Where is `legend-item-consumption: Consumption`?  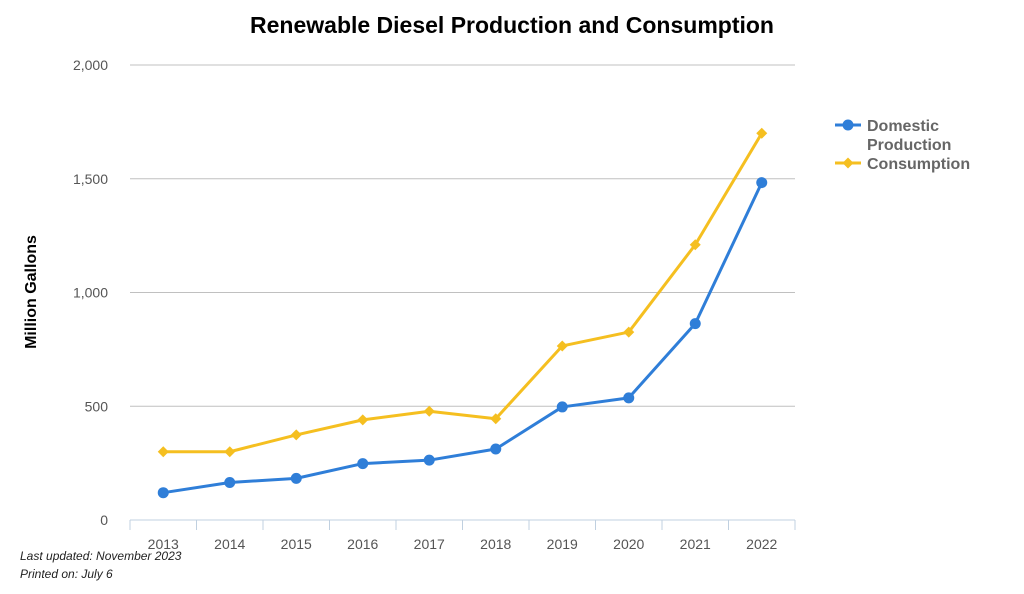 legend-item-consumption: Consumption is located at coordinates (902, 164).